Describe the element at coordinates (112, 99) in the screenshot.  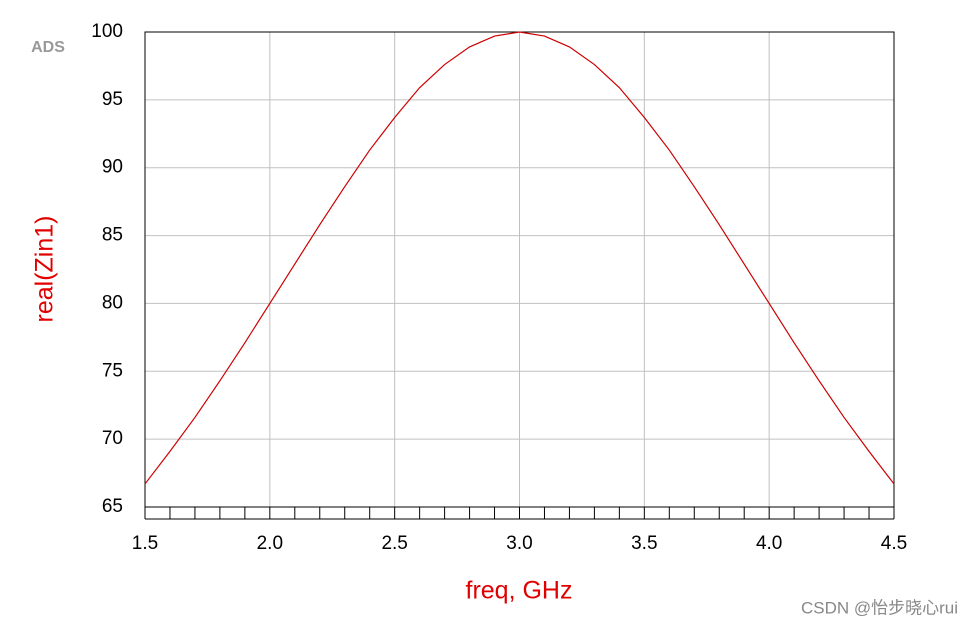
I see `y-tick-label: 95` at that location.